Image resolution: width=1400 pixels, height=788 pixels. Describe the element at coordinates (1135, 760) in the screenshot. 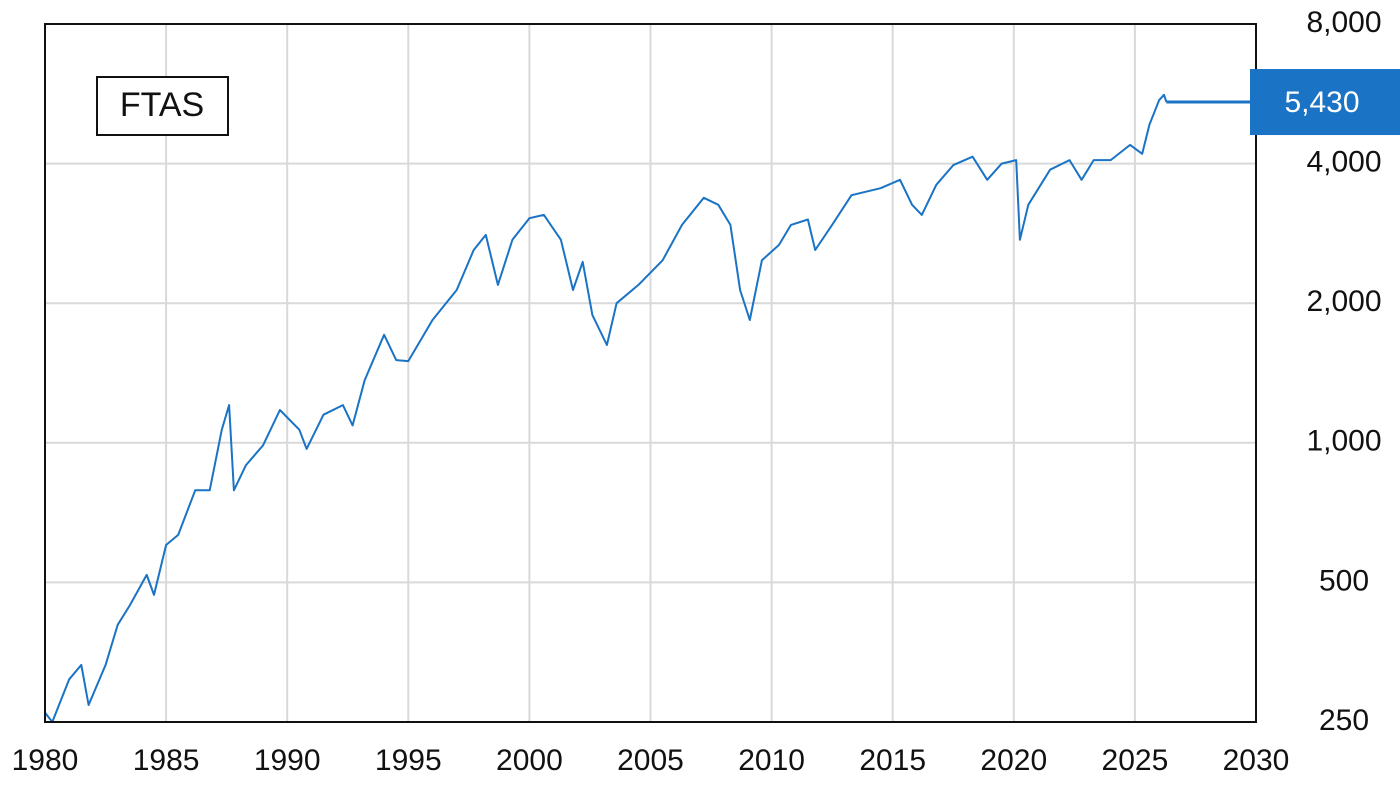

I see `x-tick-label: 2025` at that location.